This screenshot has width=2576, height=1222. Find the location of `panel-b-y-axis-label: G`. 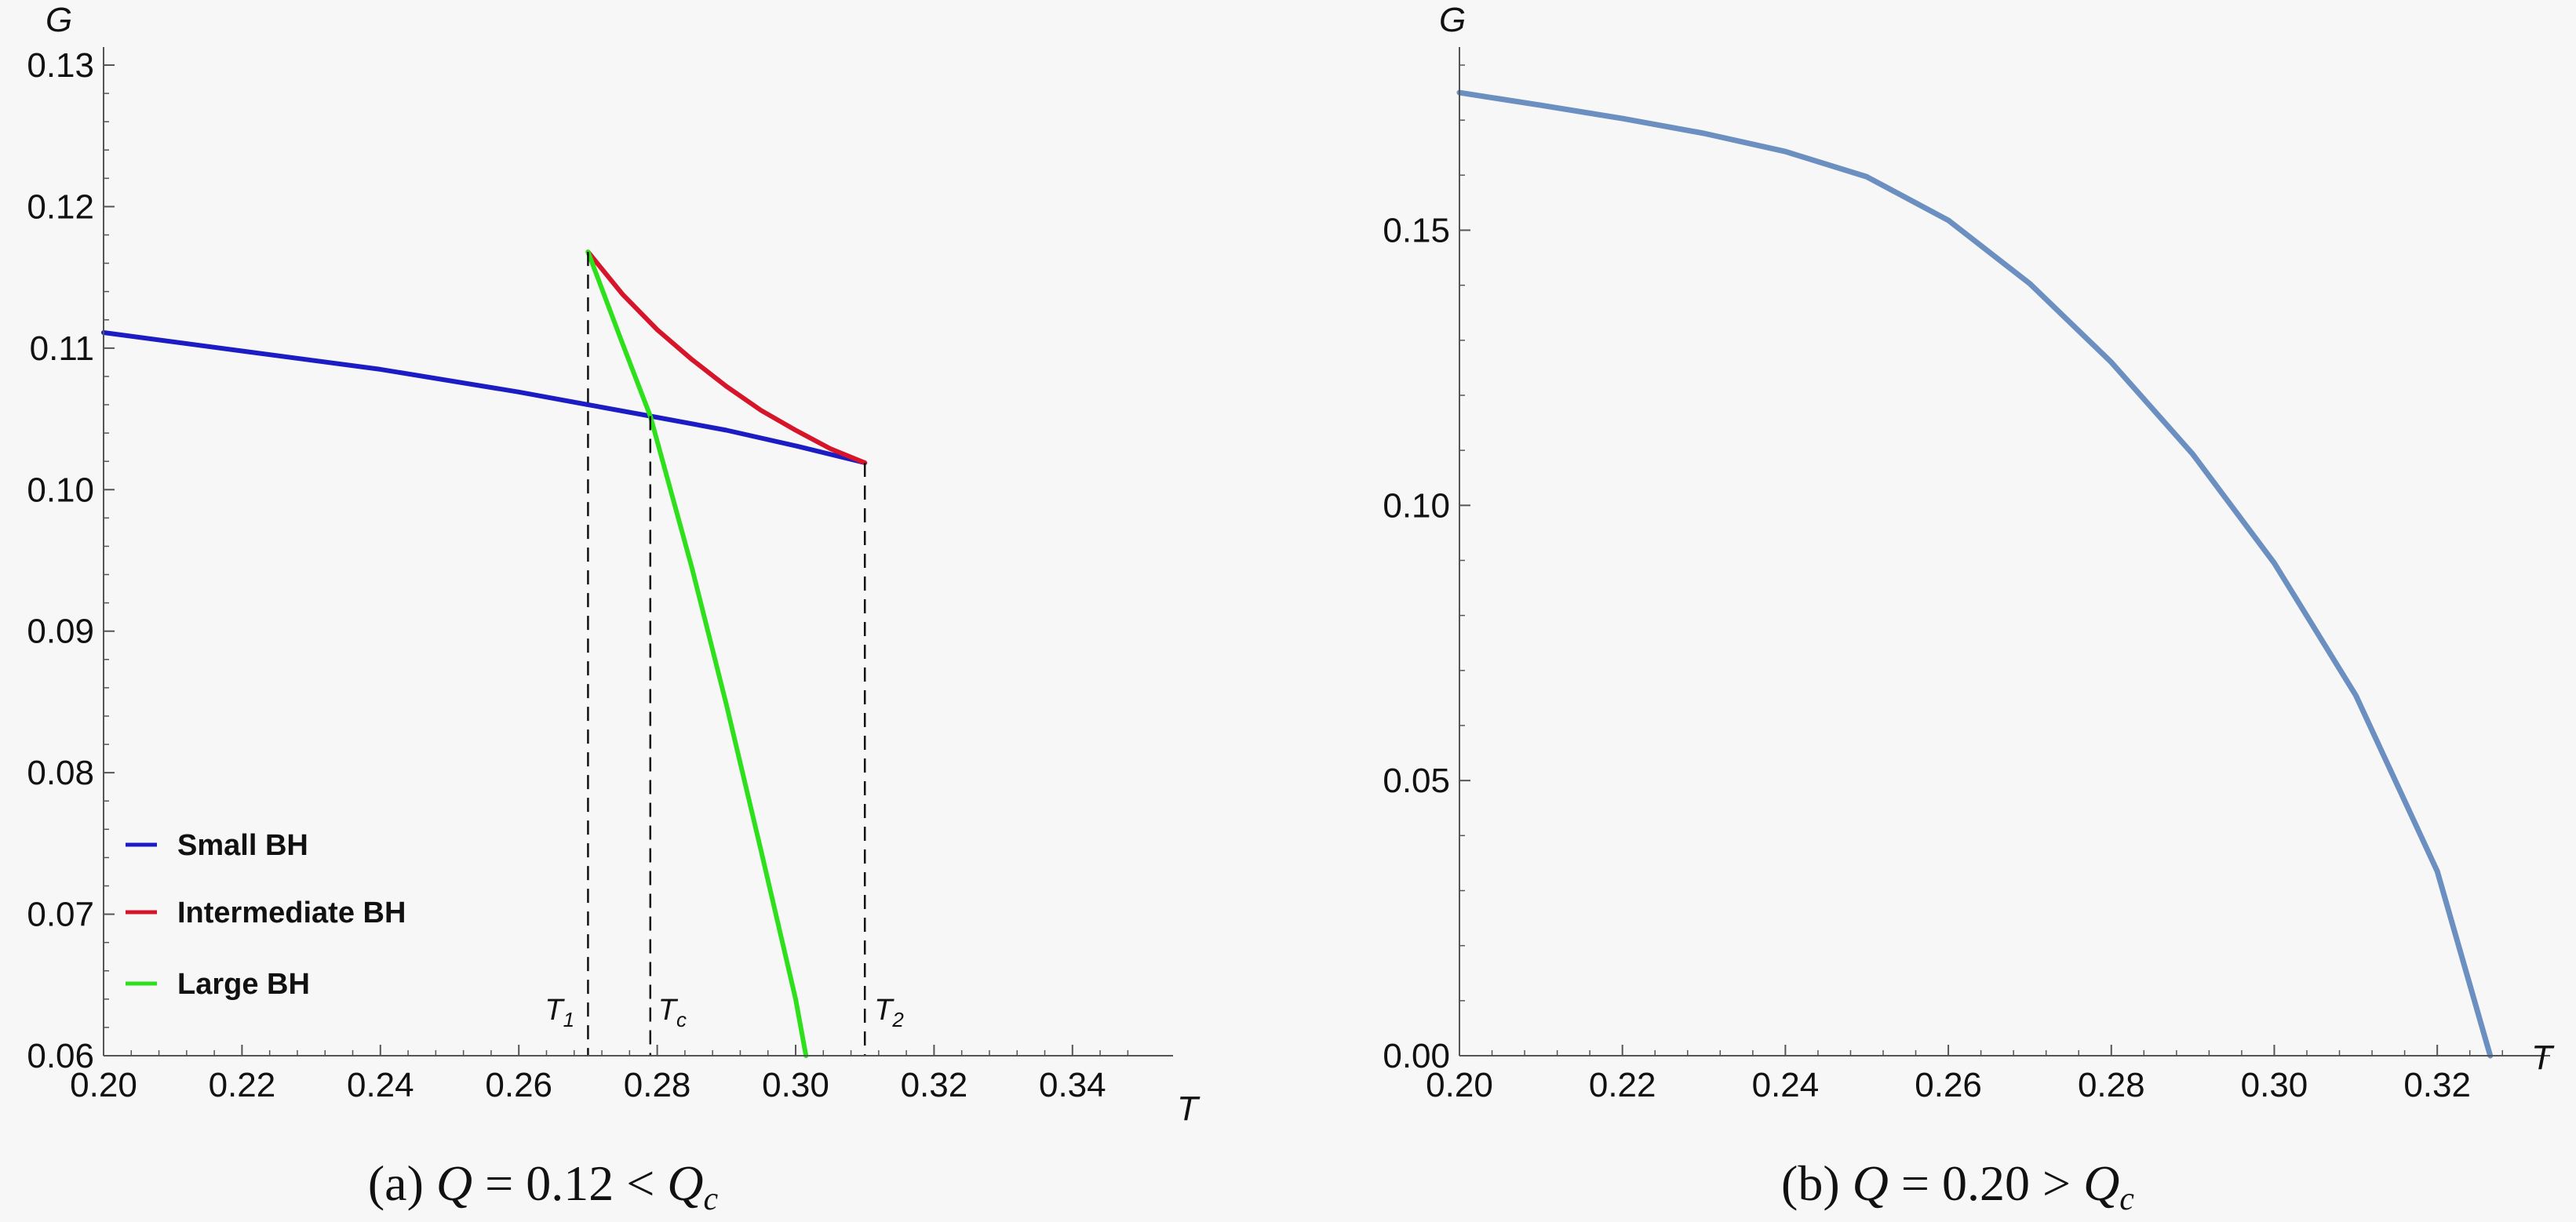

panel-b-y-axis-label: G is located at coordinates (1452, 20).